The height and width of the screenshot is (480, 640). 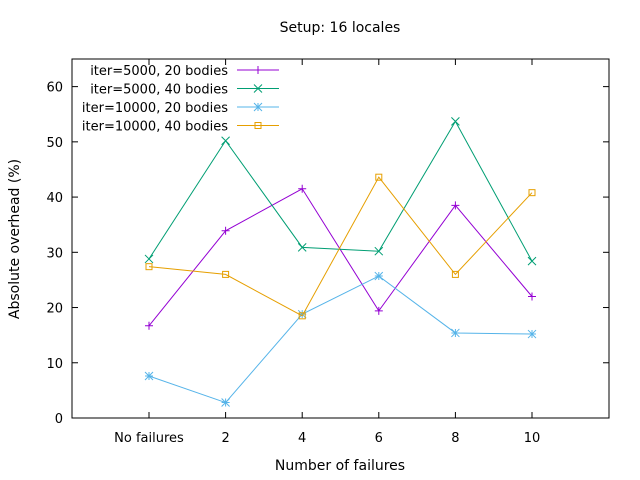 What do you see at coordinates (340, 466) in the screenshot?
I see `x-axis-label: Number of failures` at bounding box center [340, 466].